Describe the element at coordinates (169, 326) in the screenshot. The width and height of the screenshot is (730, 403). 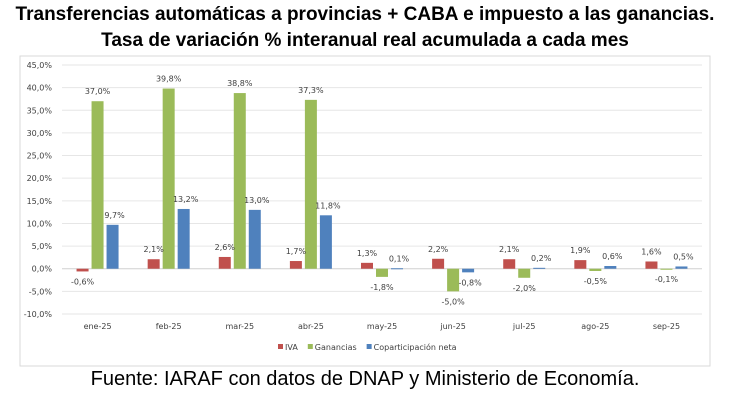
I see `x-tick-label: feb-25` at that location.